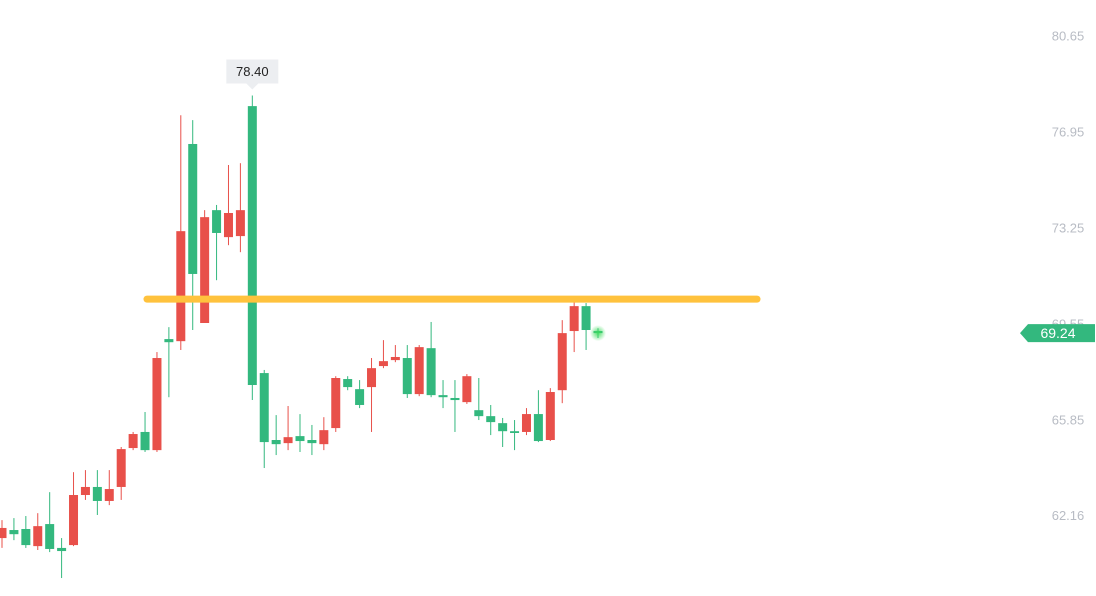 This screenshot has height=596, width=1096. Describe the element at coordinates (1068, 515) in the screenshot. I see `y-tick-label: 62.16` at that location.